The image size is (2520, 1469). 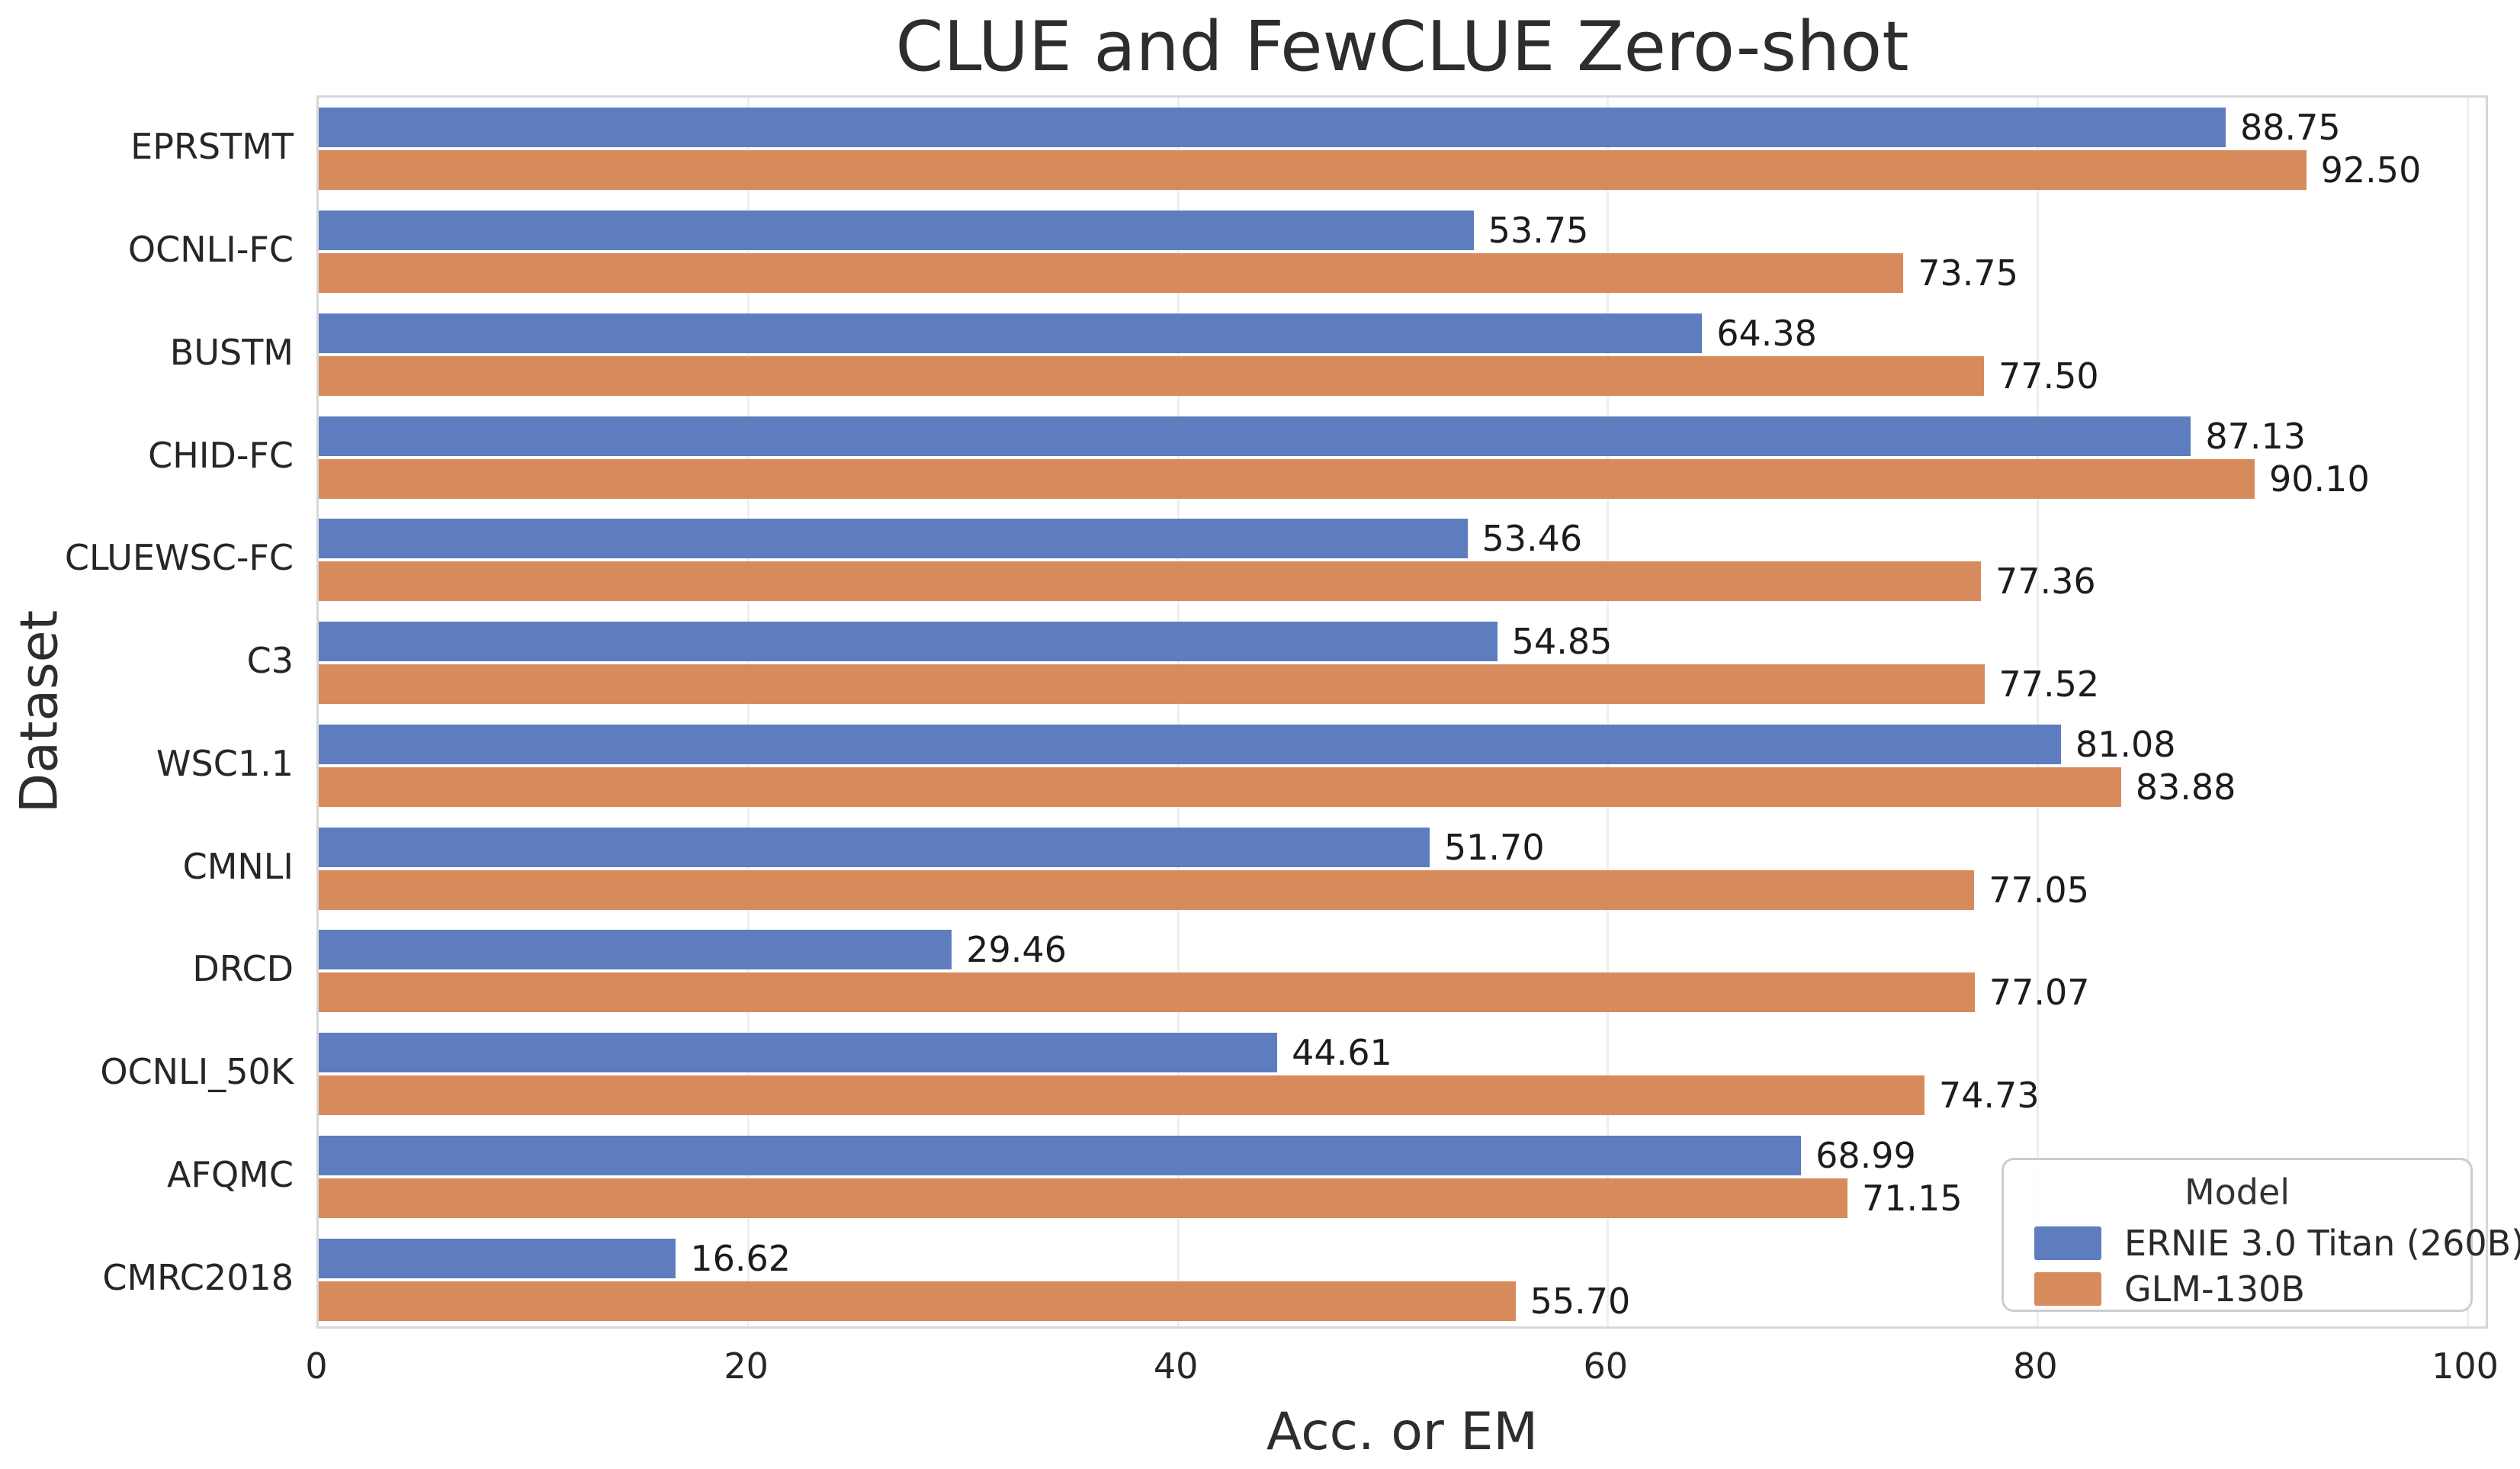 I want to click on bar-value-label: 77.07, so click(x=2039, y=993).